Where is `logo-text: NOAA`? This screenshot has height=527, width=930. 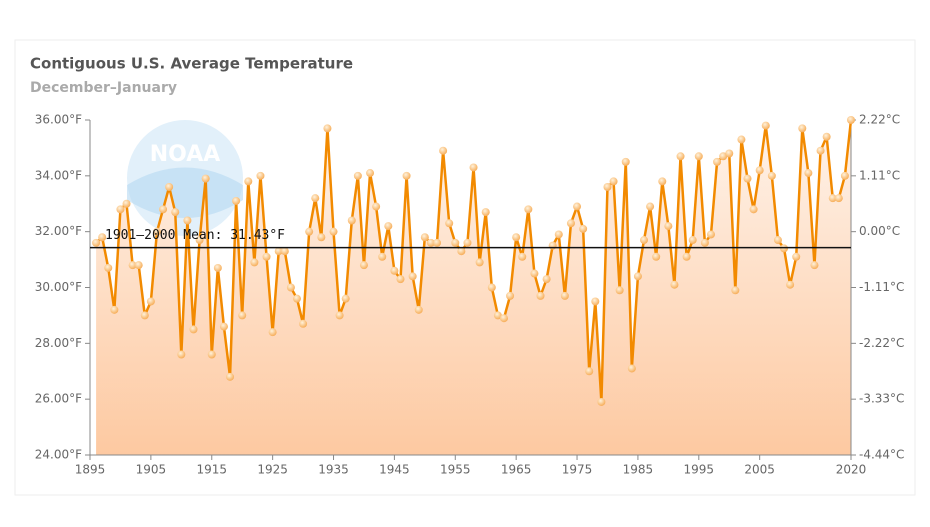 logo-text: NOAA is located at coordinates (185, 154).